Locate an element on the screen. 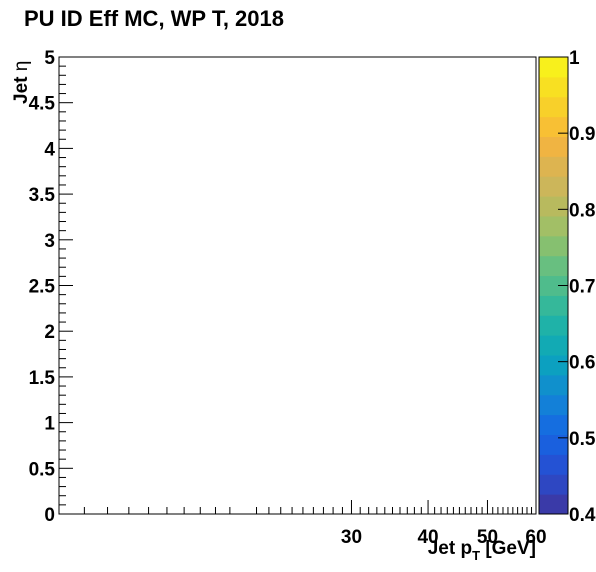 This screenshot has height=572, width=596. x-axis-label: Jet pT [GeV] is located at coordinates (482, 550).